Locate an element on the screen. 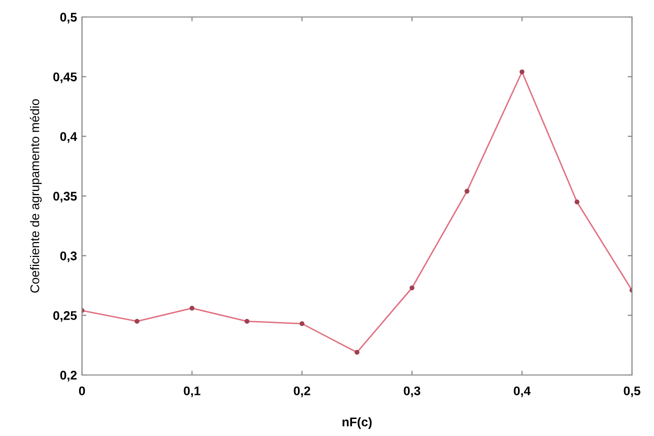  y-tick-label: 0,35 is located at coordinates (65, 197).